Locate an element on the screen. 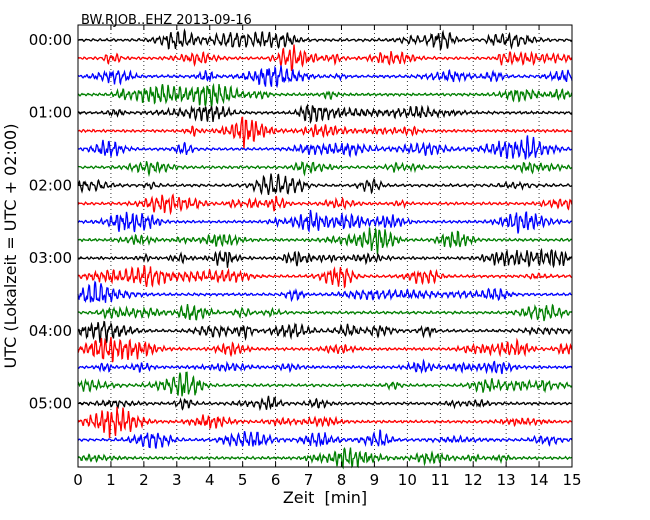 This screenshot has width=650, height=520. y-tick-label: 01:00 is located at coordinates (50, 113).